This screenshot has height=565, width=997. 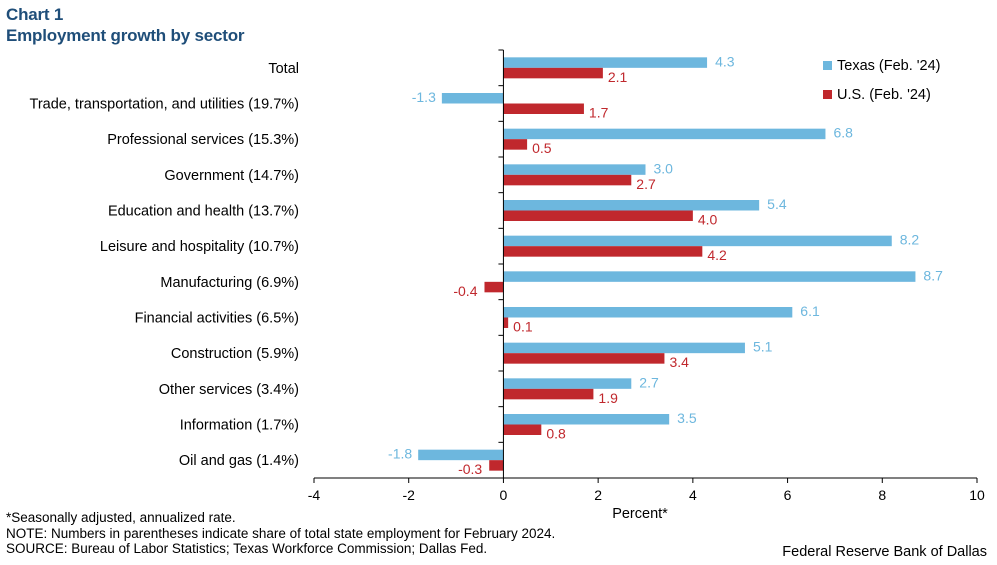 What do you see at coordinates (408, 495) in the screenshot?
I see `x-tick-label: -2` at bounding box center [408, 495].